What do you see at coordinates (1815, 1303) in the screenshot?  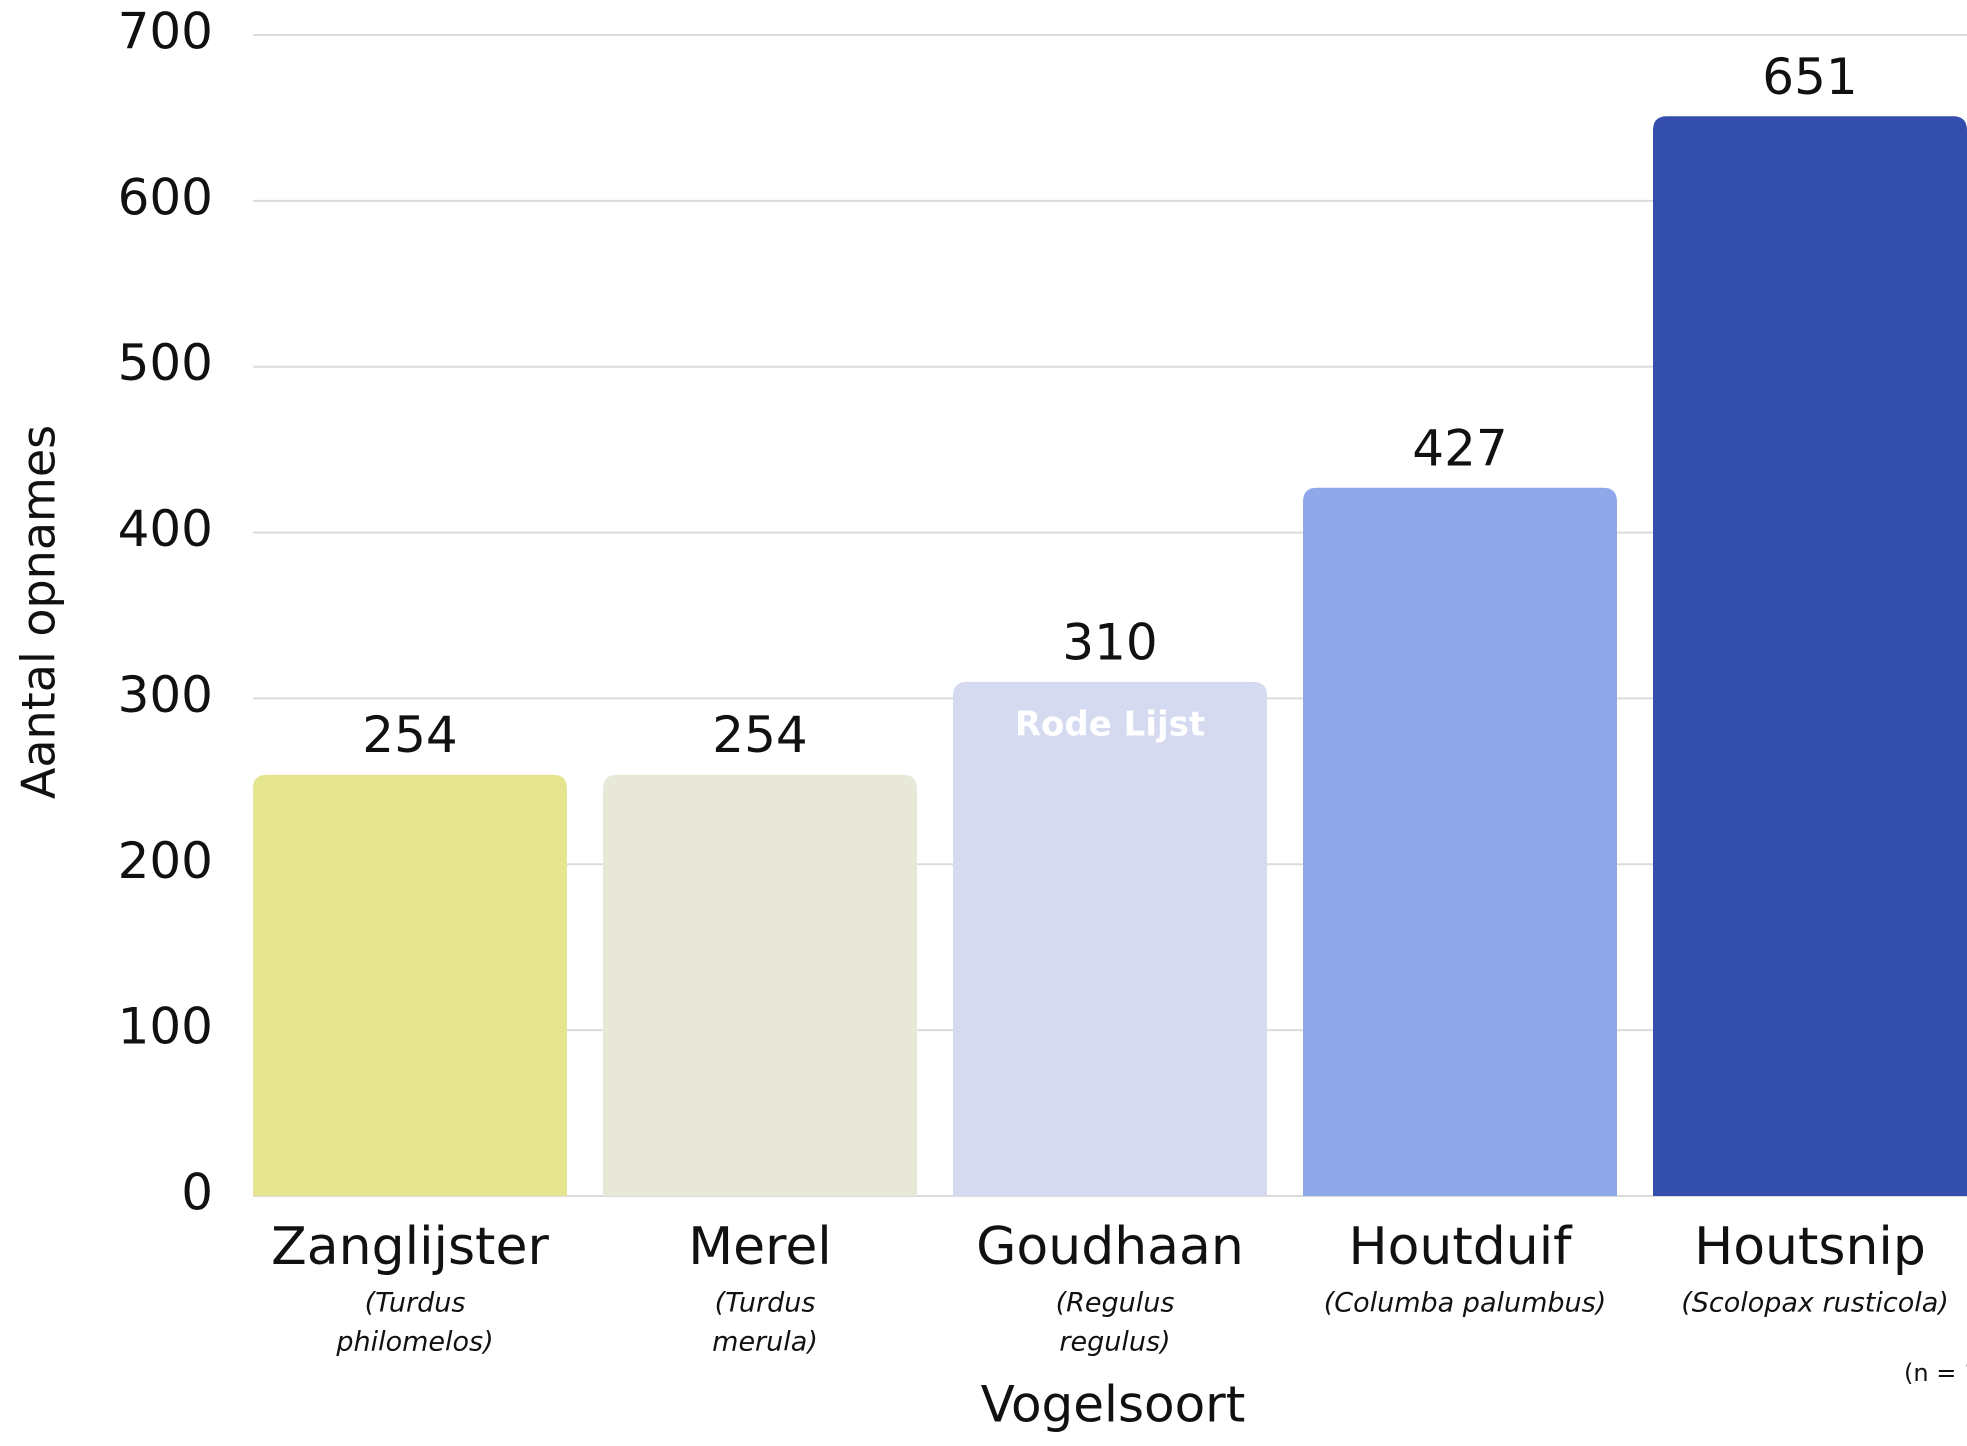 I see `scientific-name: (Scolopax rusticola)` at bounding box center [1815, 1303].